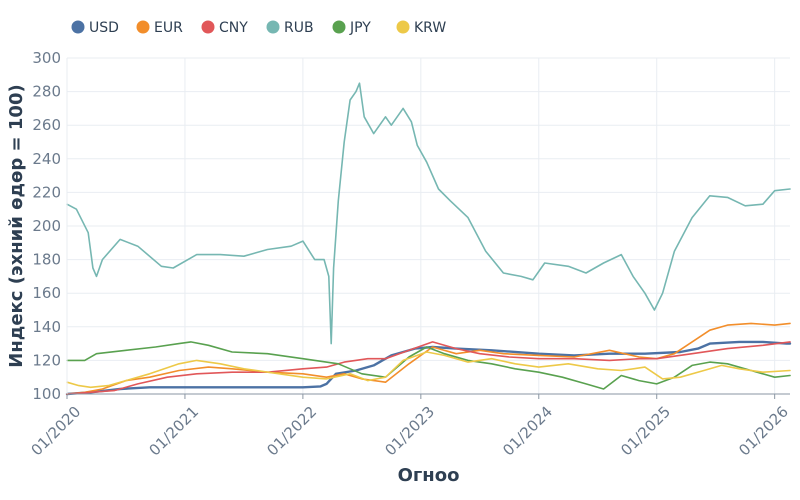 The image size is (800, 500). I want to click on x-tick-label: 01/2020, so click(56, 431).